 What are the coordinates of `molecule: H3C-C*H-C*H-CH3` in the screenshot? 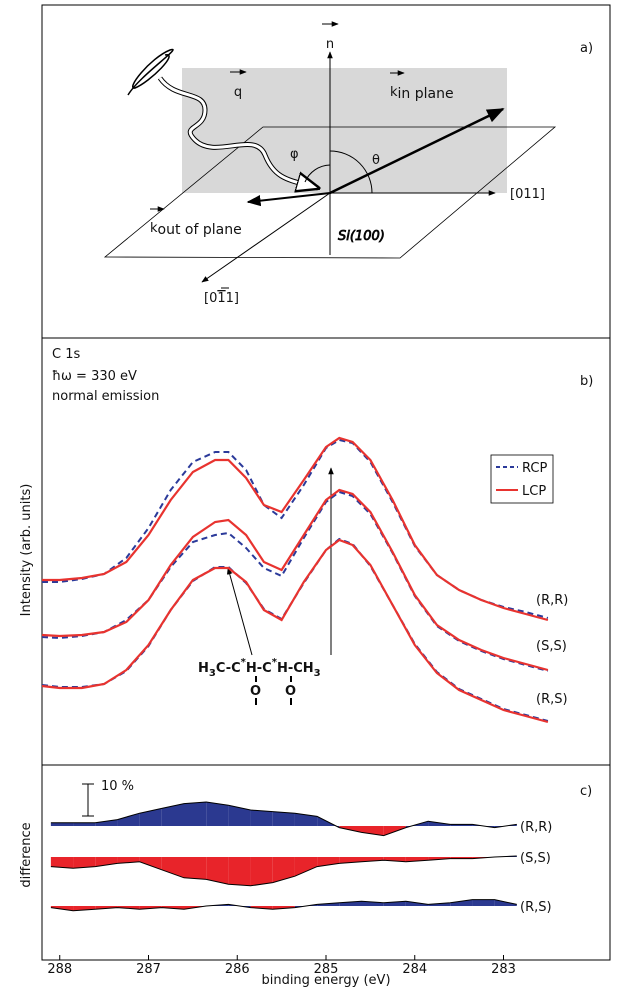 It's located at (259, 668).